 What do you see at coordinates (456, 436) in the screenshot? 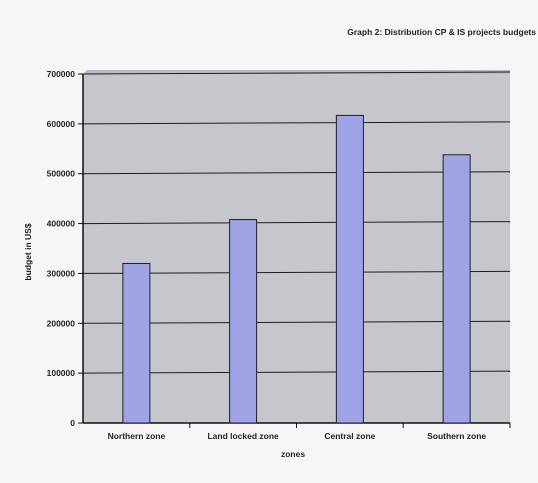
I see `x-tick-label: Southern zone` at bounding box center [456, 436].